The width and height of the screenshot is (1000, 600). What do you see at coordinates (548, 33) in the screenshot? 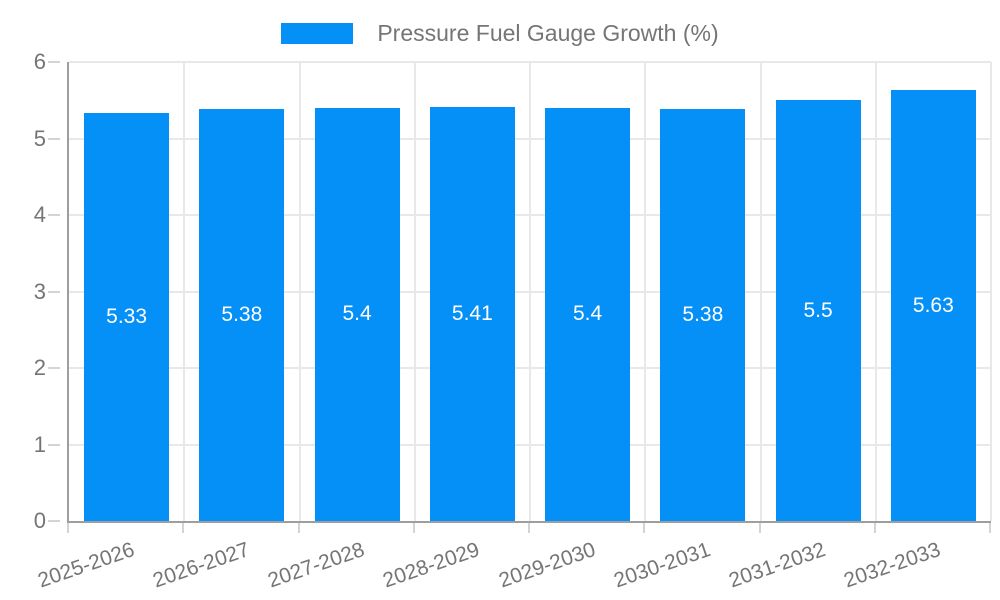
I see `legend-label: Pressure Fuel Gauge Growth (%)` at bounding box center [548, 33].